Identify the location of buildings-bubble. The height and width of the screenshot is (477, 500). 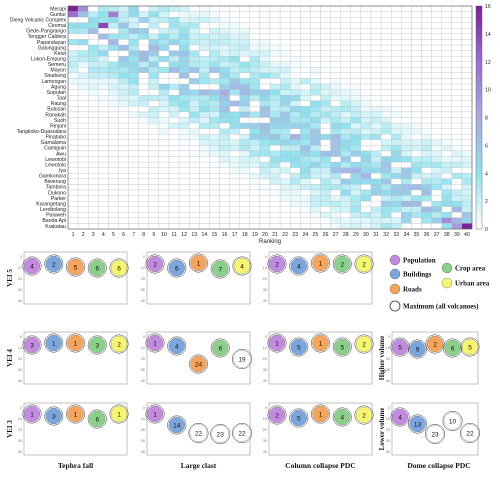
(53, 343).